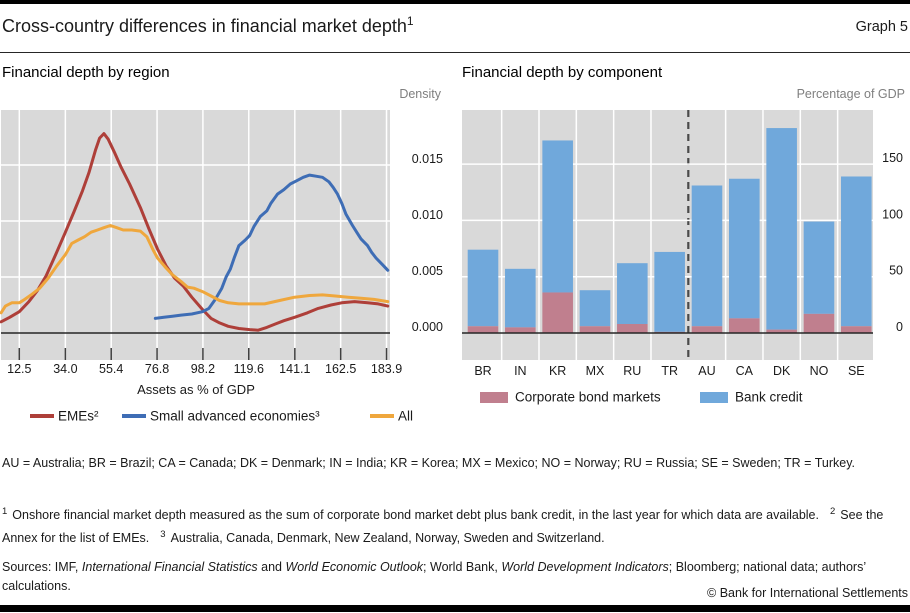  What do you see at coordinates (896, 271) in the screenshot?
I see `y-tick-label: 50` at bounding box center [896, 271].